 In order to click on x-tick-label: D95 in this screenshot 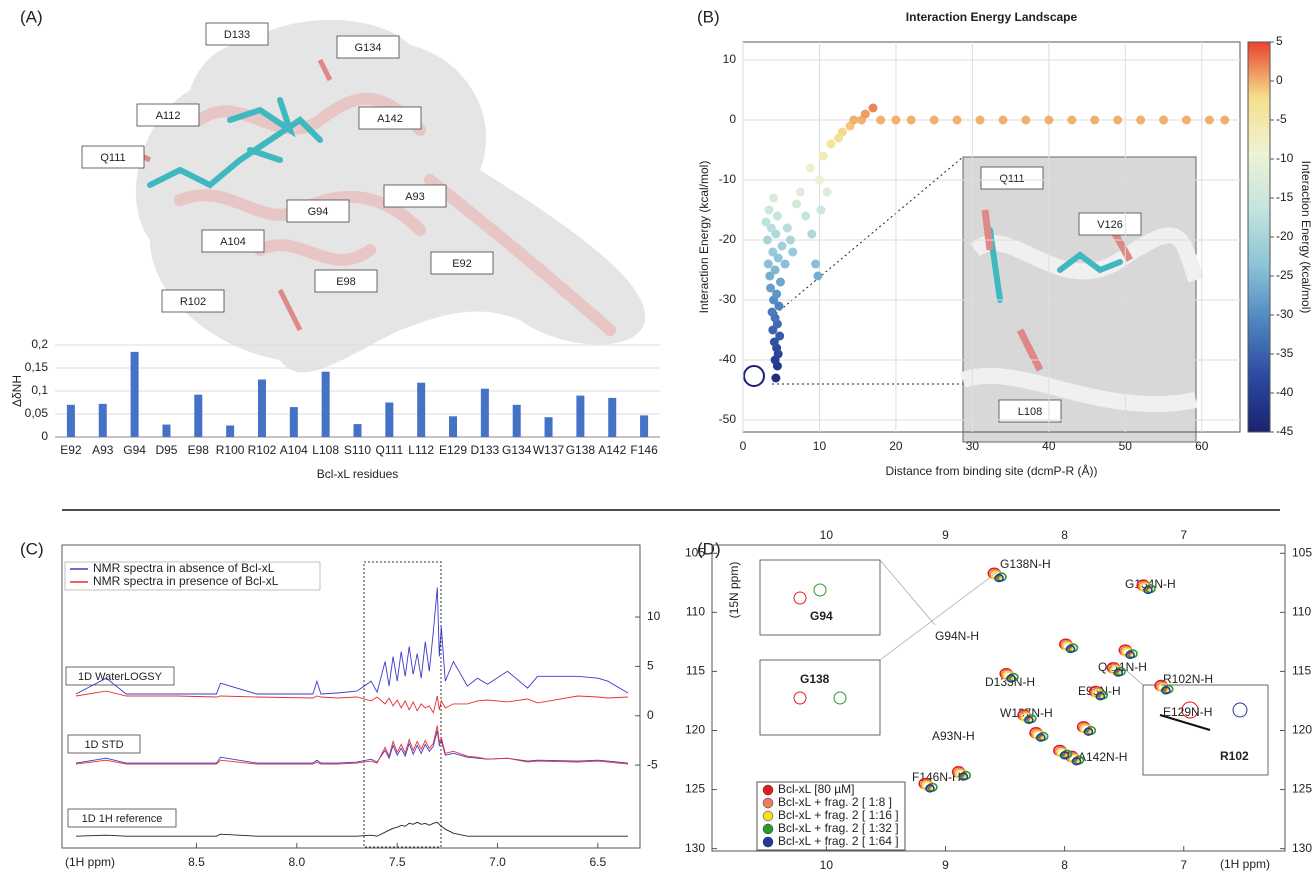, I will do `click(166, 450)`.